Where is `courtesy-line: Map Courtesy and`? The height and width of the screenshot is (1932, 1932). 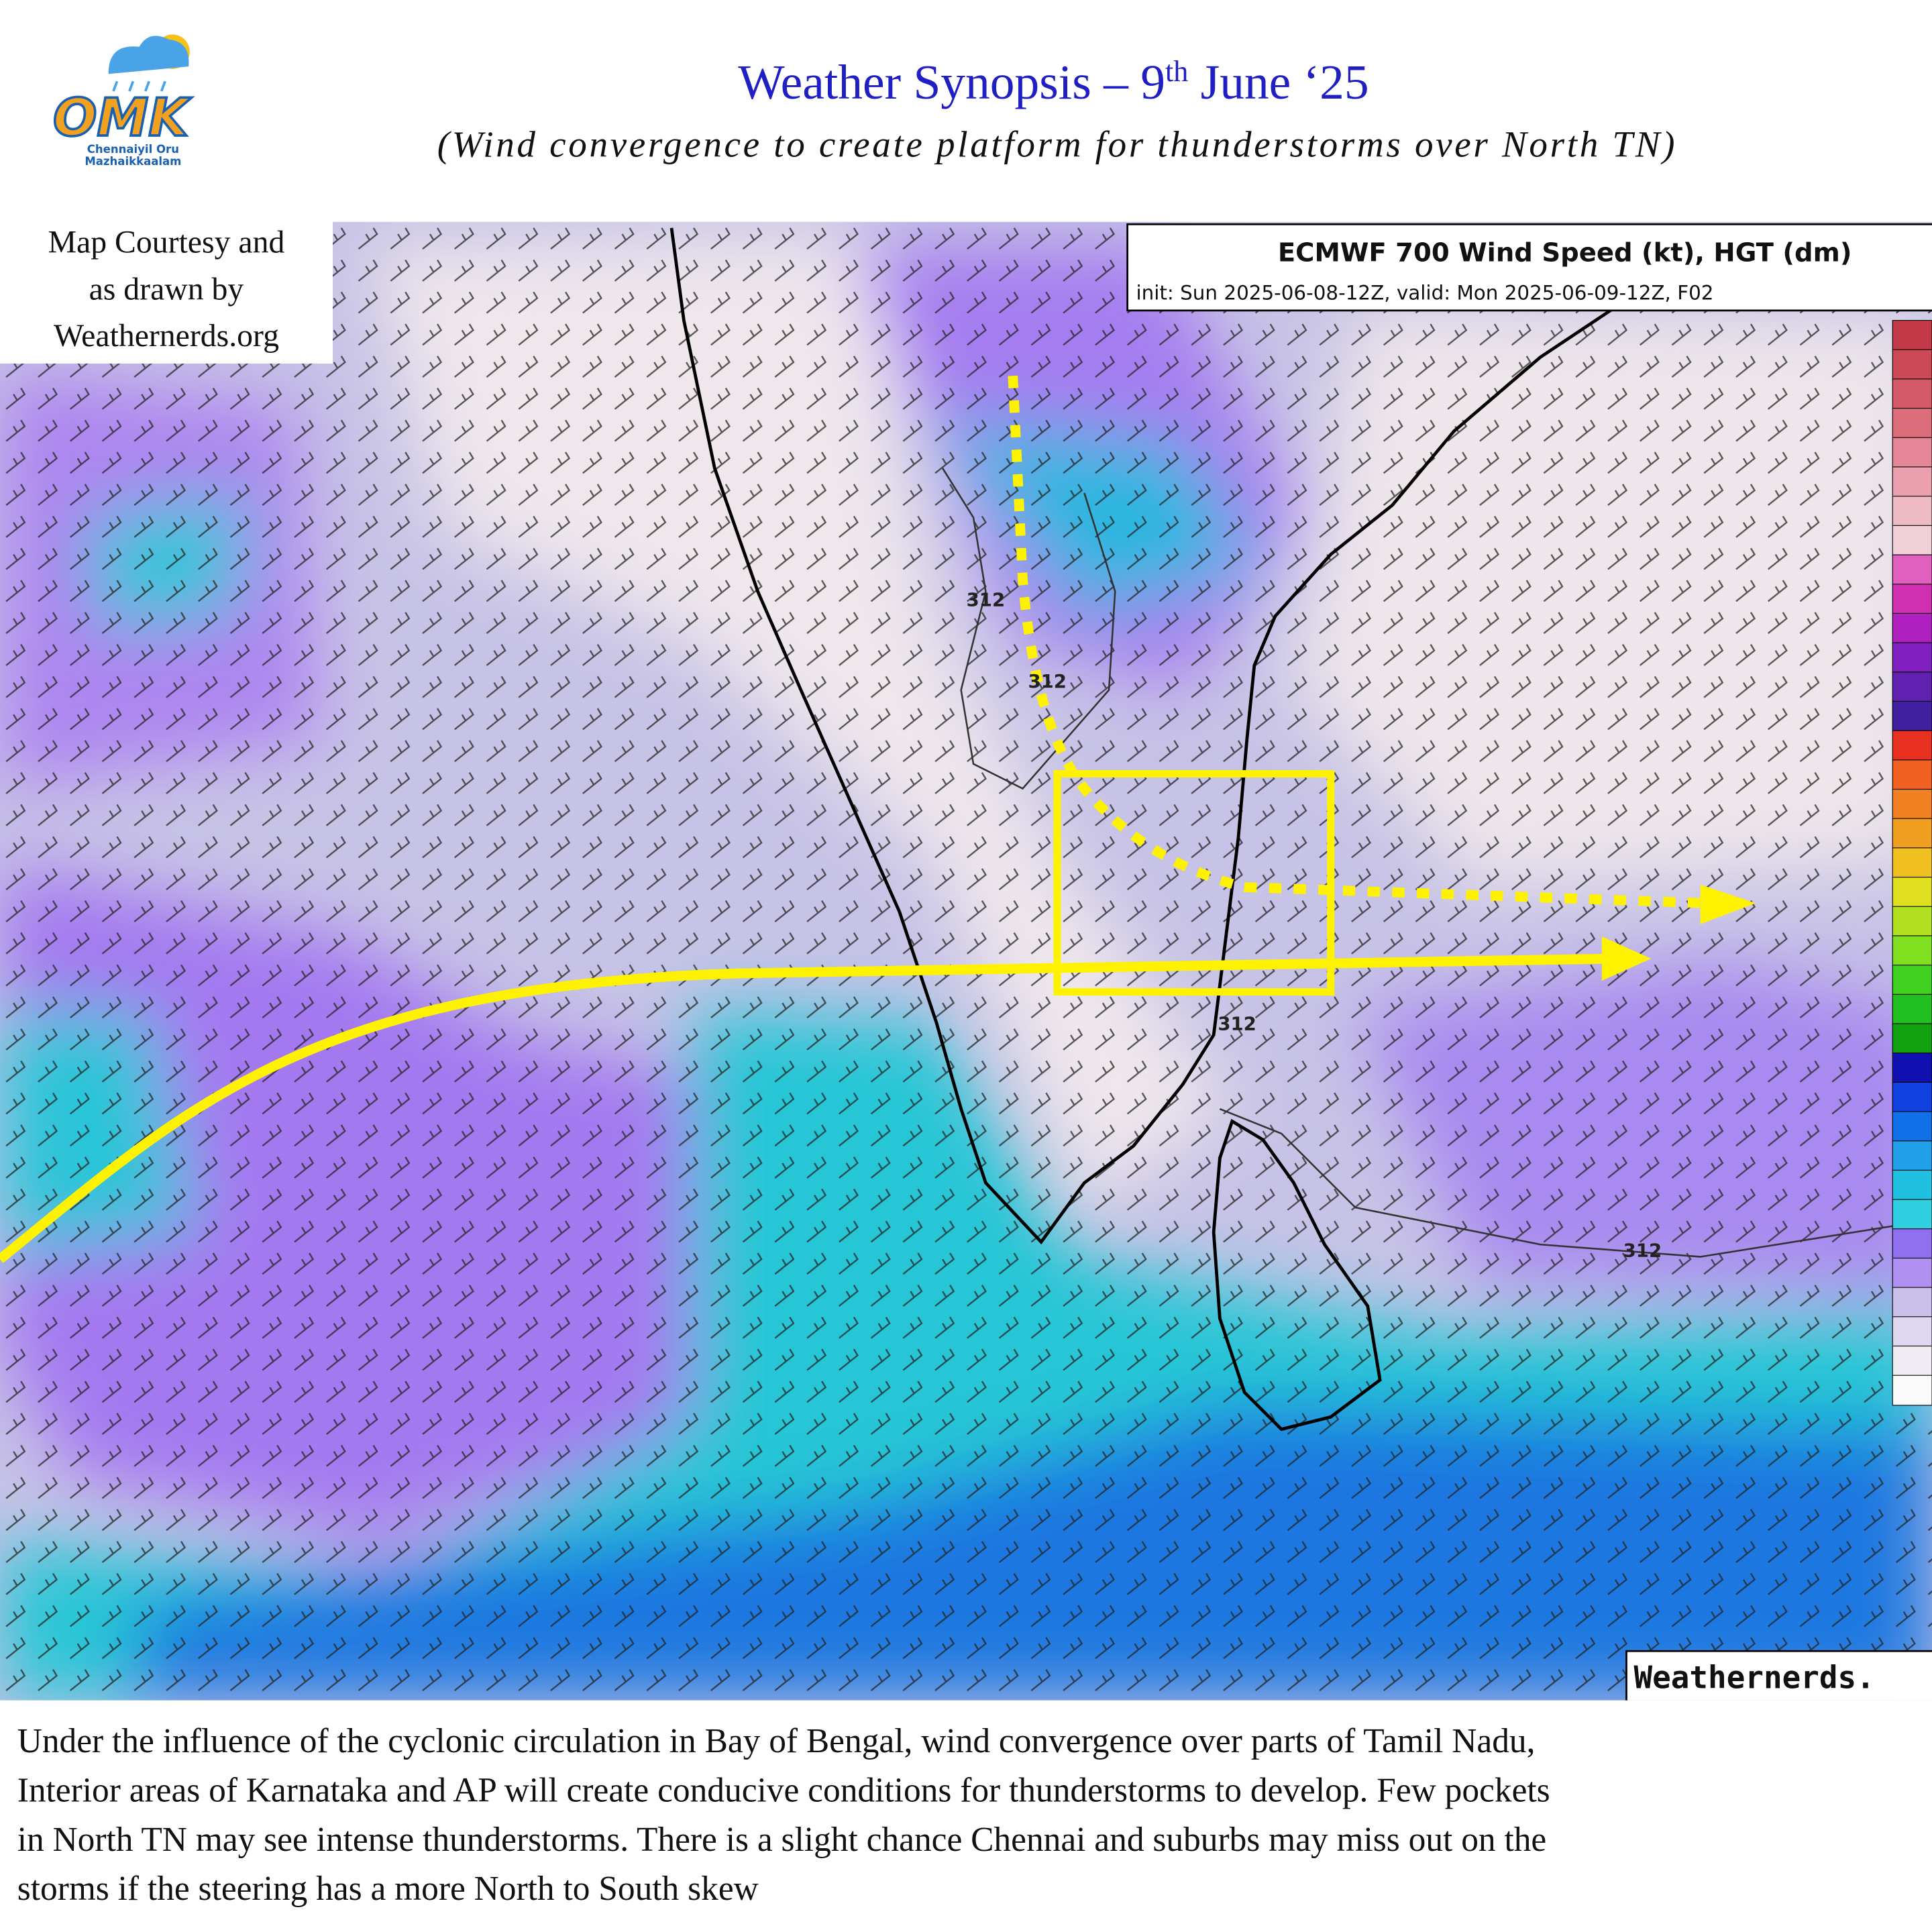
courtesy-line: Map Courtesy and is located at coordinates (166, 242).